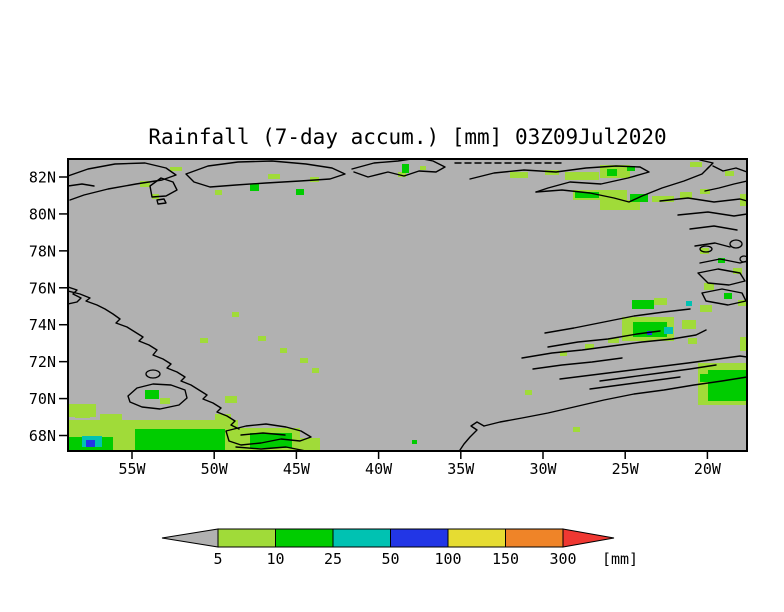 The height and width of the screenshot is (612, 784). I want to click on lon-tick-label: 40W, so click(379, 469).